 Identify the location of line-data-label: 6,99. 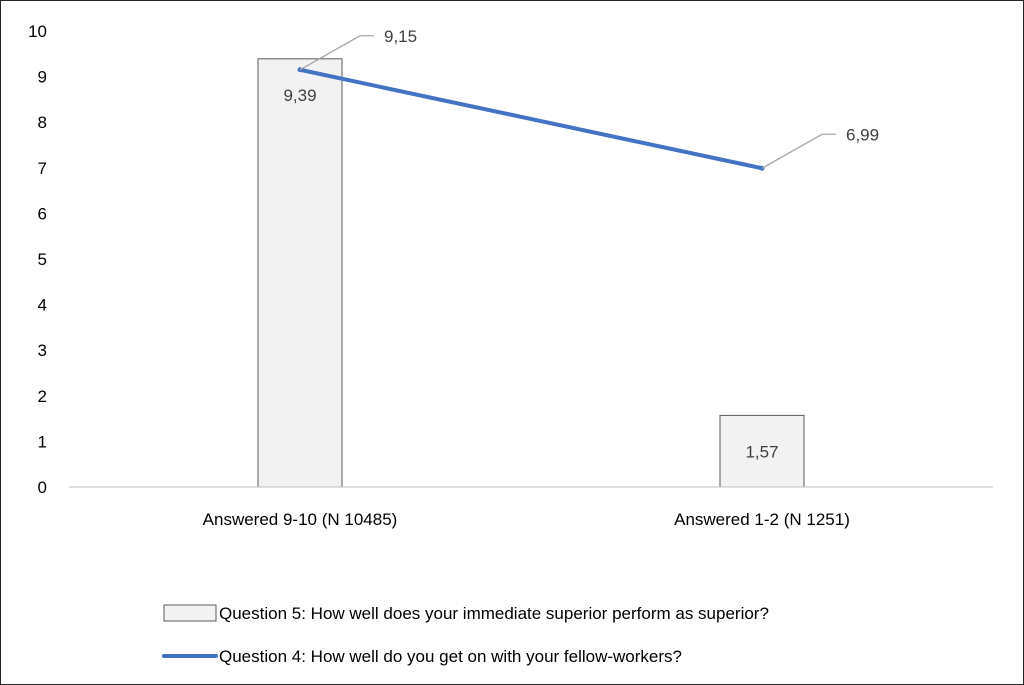
(862, 134).